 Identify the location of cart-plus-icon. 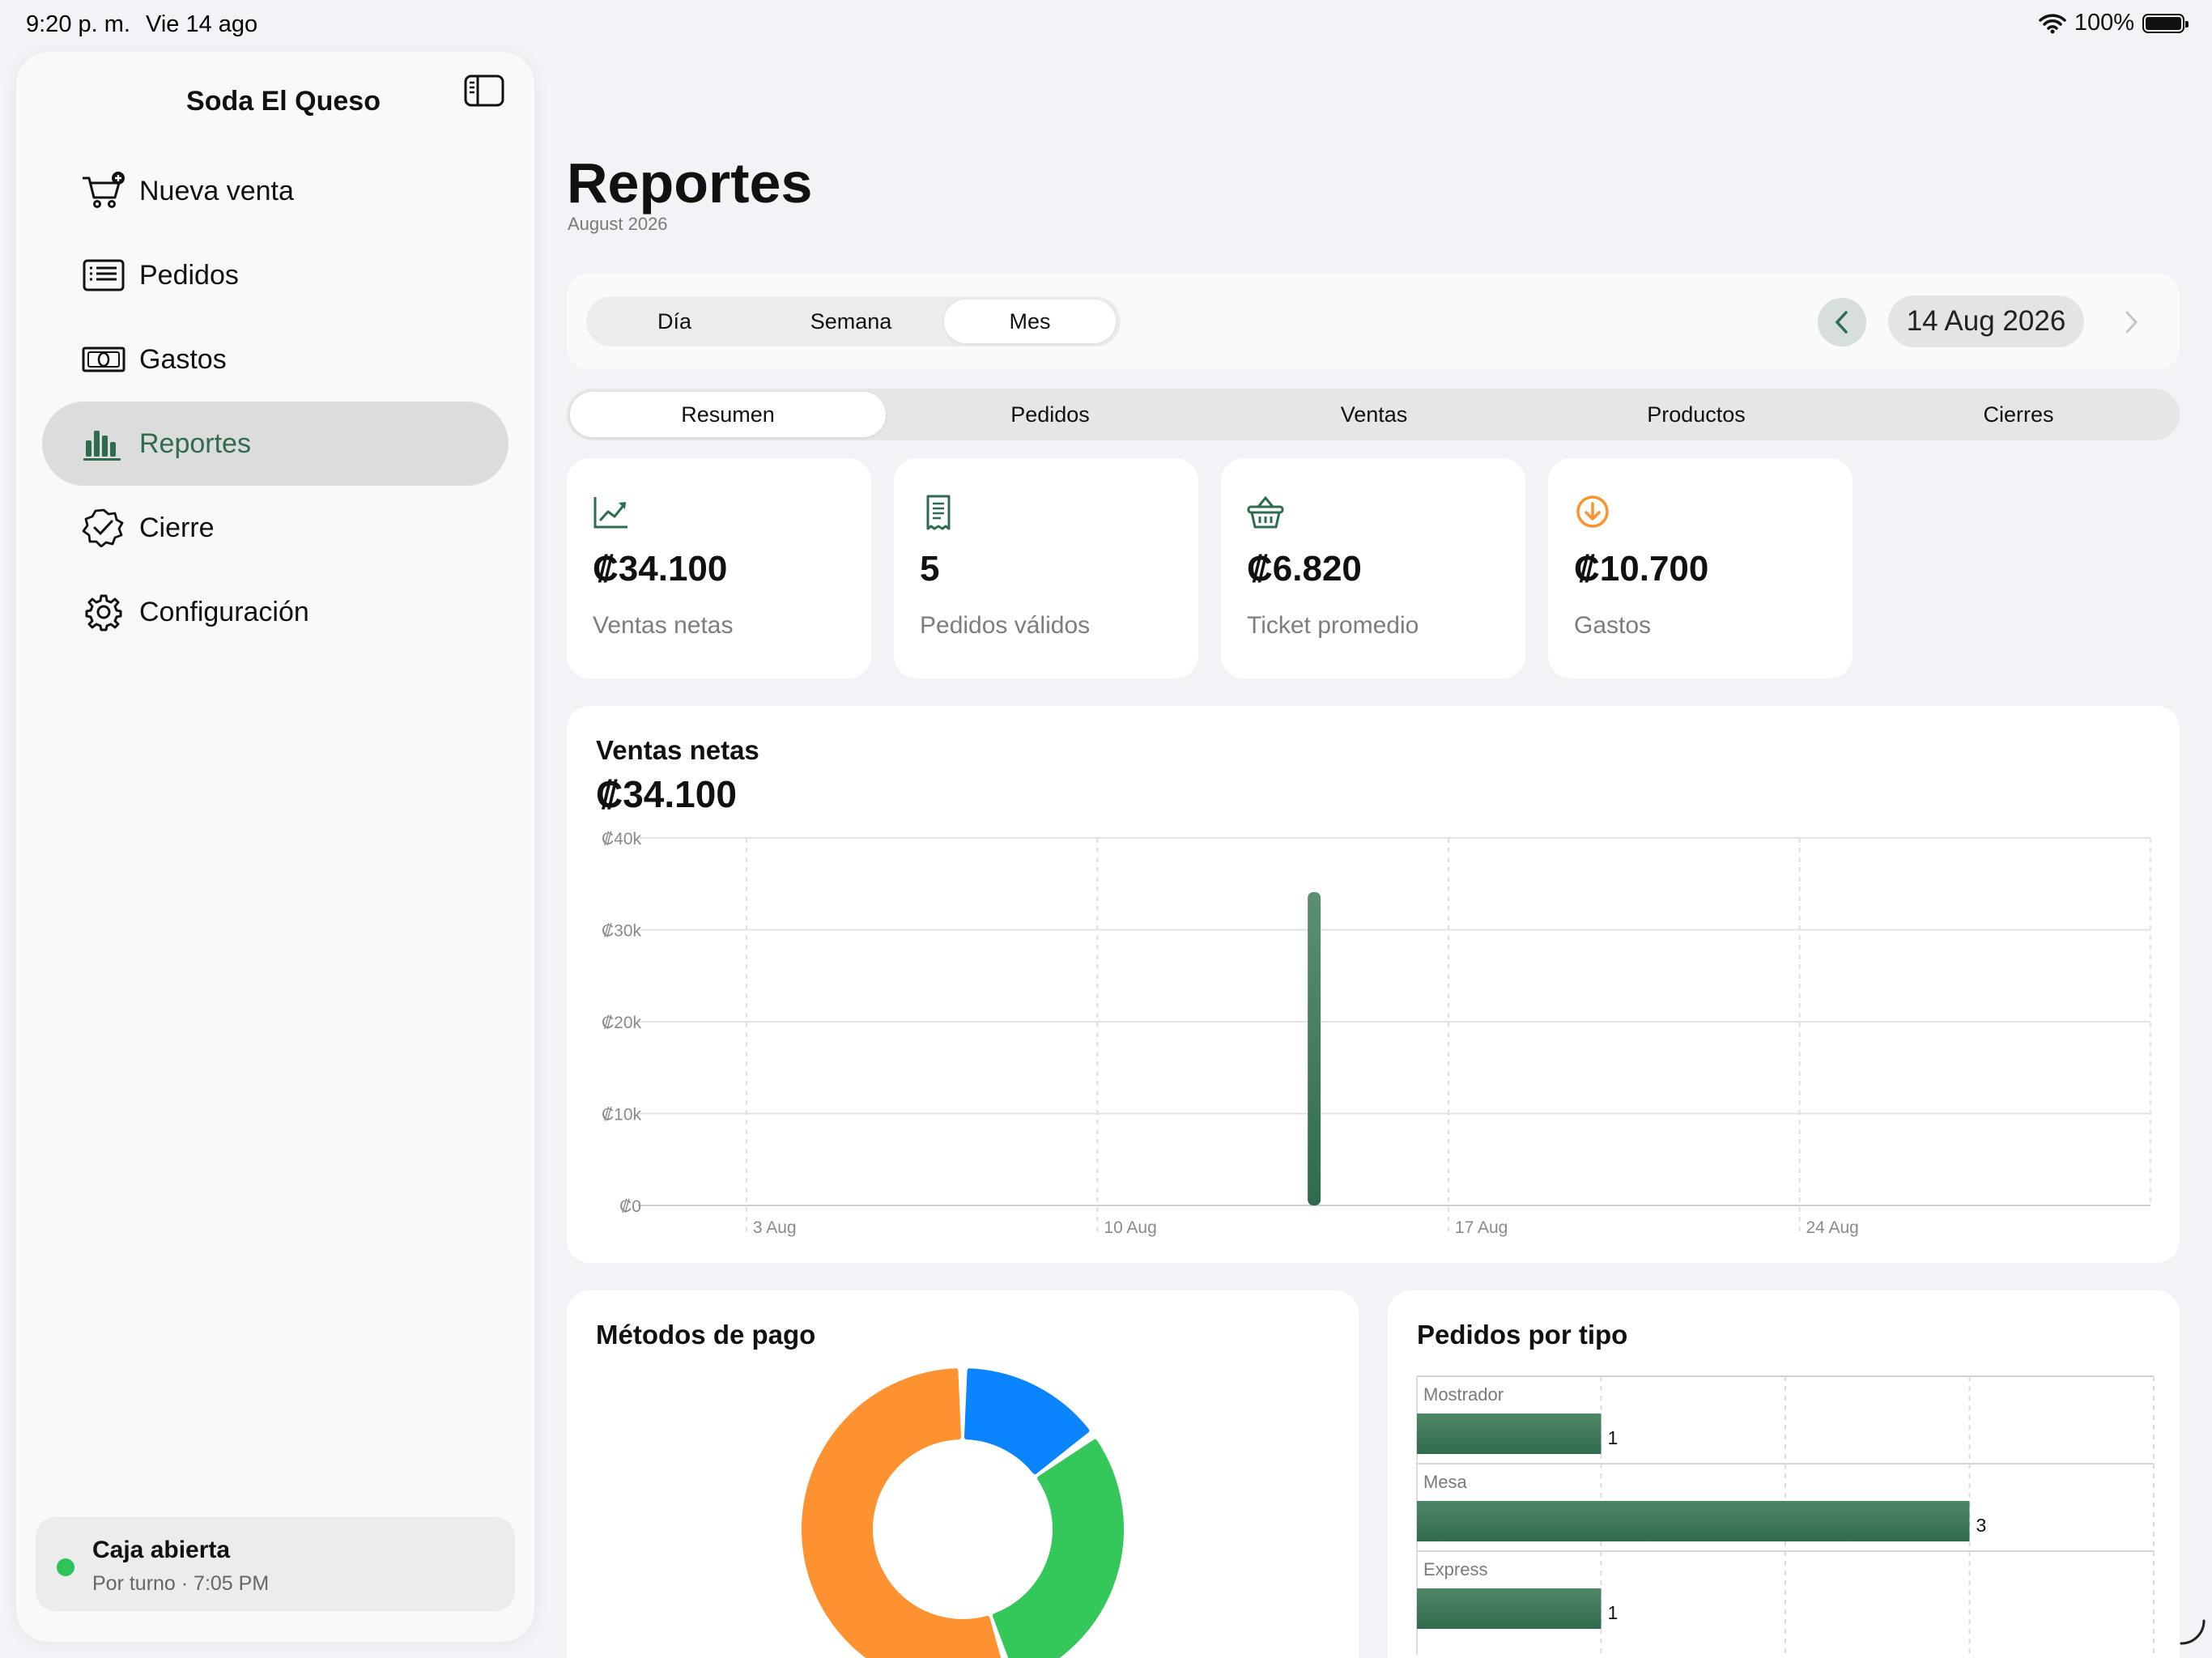
(104, 191).